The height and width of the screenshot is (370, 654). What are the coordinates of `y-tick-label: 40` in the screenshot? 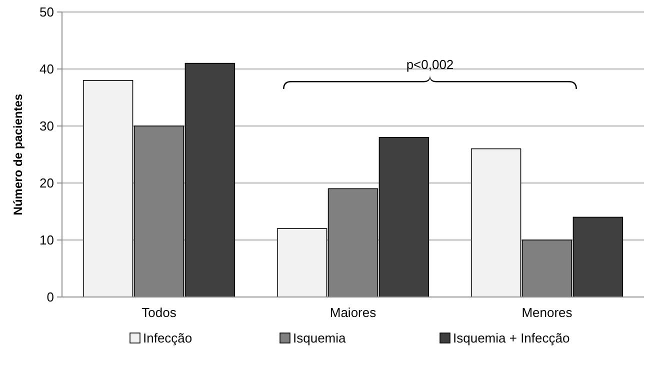 It's located at (47, 69).